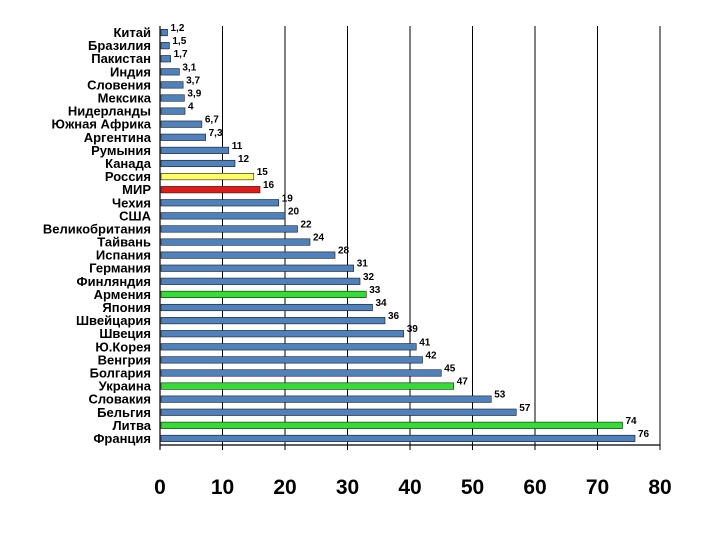 The height and width of the screenshot is (540, 720). What do you see at coordinates (179, 41) in the screenshot?
I see `value-label-1: 1,5` at bounding box center [179, 41].